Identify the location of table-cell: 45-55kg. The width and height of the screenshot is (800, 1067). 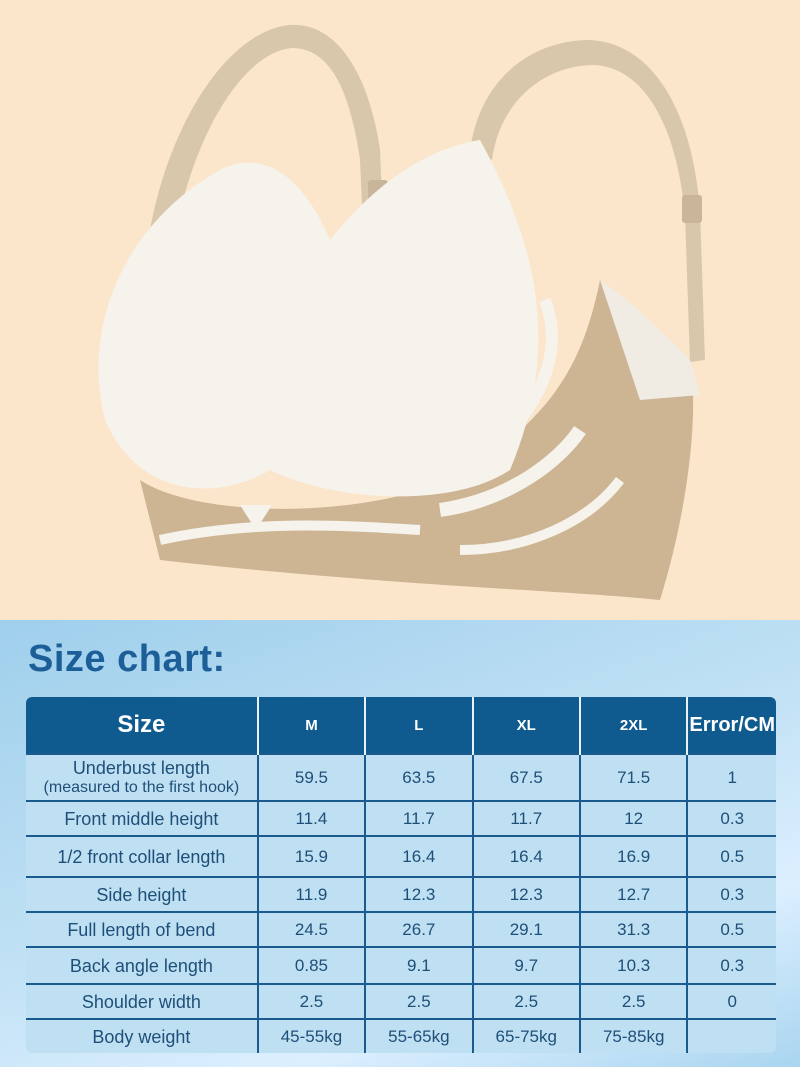
(311, 1035).